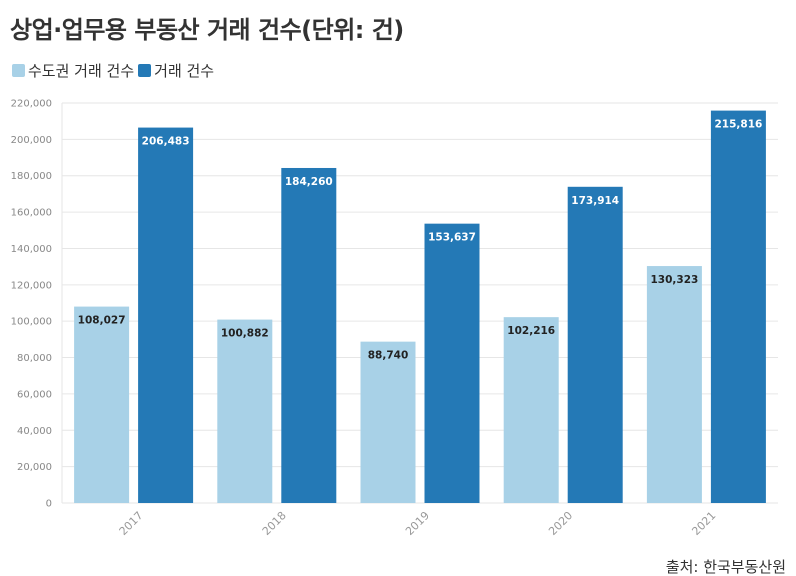 This screenshot has width=796, height=576. What do you see at coordinates (131, 523) in the screenshot?
I see `x-tick-label: 2017` at bounding box center [131, 523].